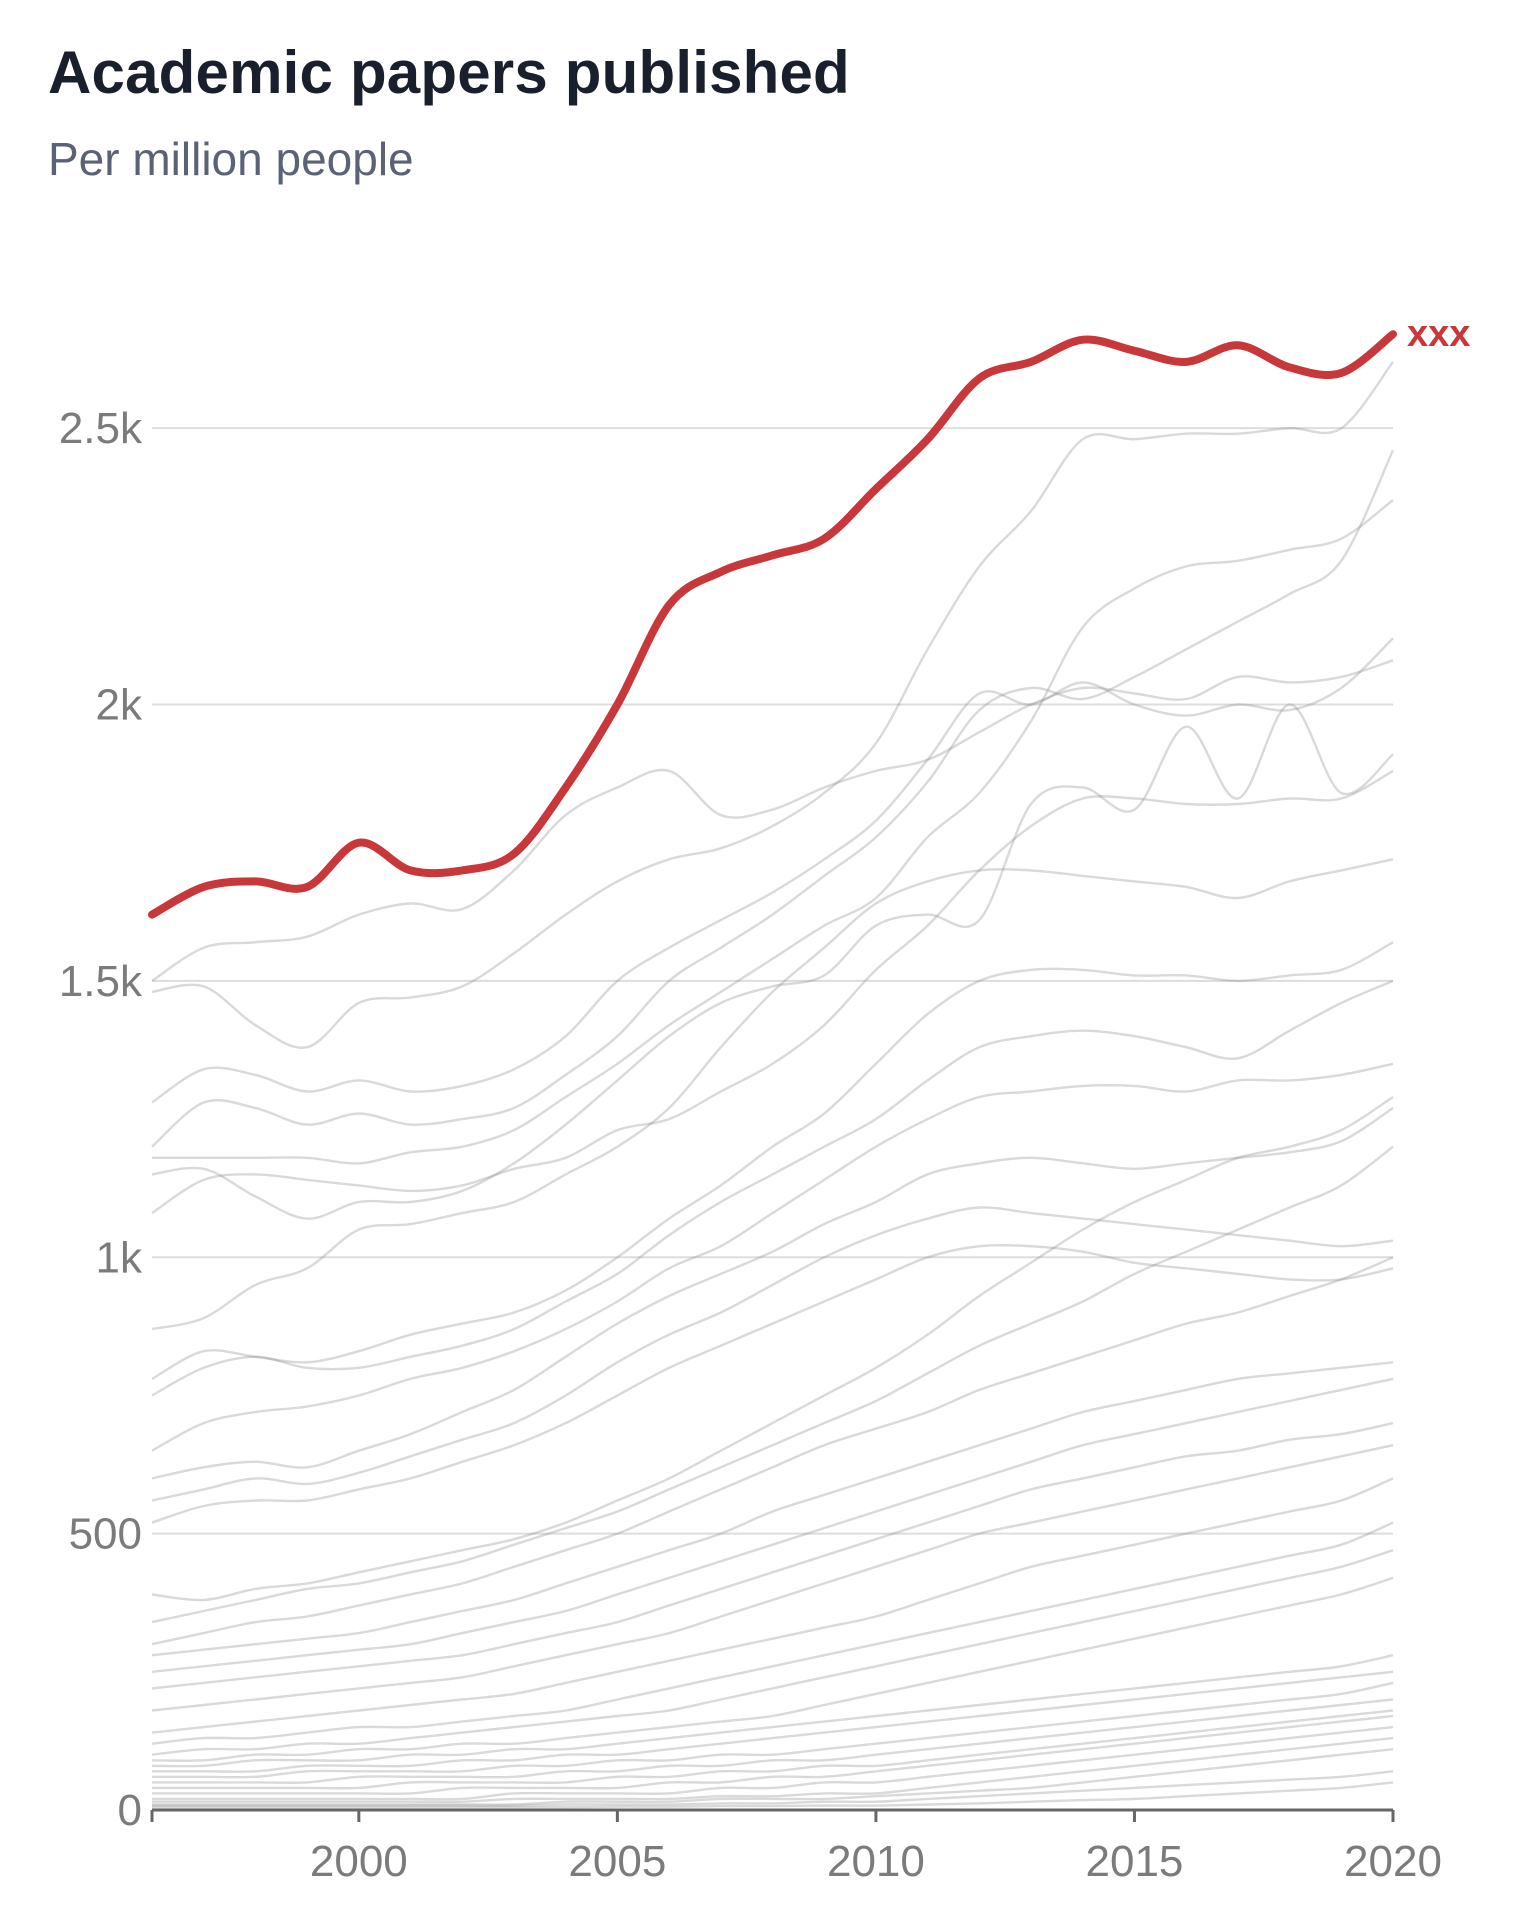 This screenshot has width=1536, height=1920. I want to click on y-tick-label: 1.5k, so click(101, 981).